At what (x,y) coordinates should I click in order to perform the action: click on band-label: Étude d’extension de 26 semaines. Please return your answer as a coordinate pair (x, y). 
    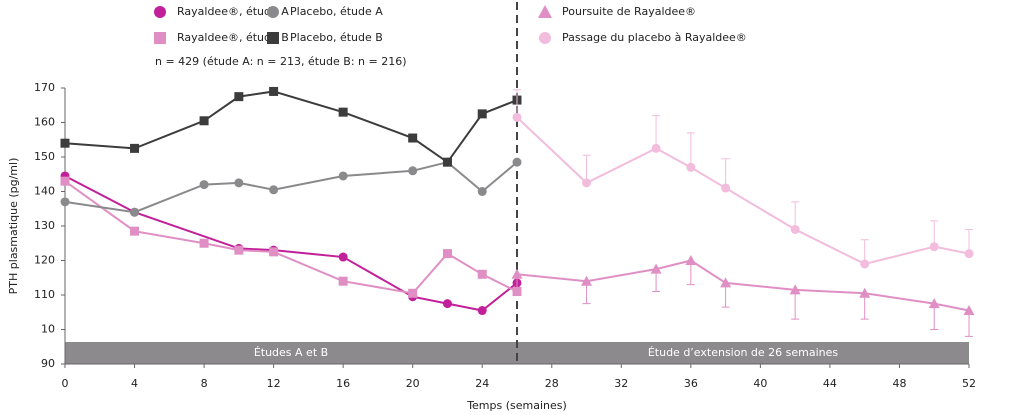
    Looking at the image, I should click on (743, 352).